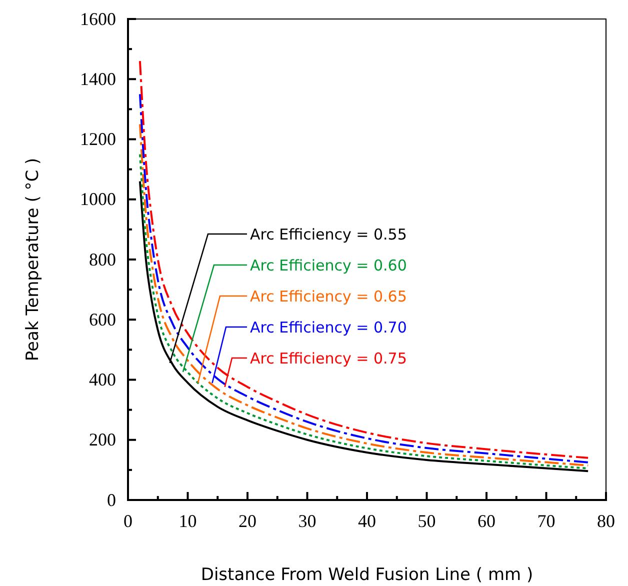 The height and width of the screenshot is (586, 628). What do you see at coordinates (102, 440) in the screenshot?
I see `y-tick-label: 200` at bounding box center [102, 440].